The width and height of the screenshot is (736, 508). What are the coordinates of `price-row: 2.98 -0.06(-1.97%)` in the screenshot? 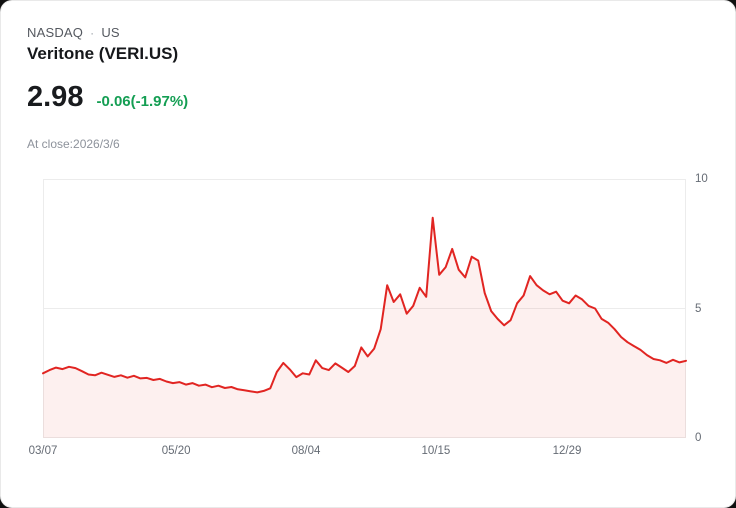 It's located at (107, 97).